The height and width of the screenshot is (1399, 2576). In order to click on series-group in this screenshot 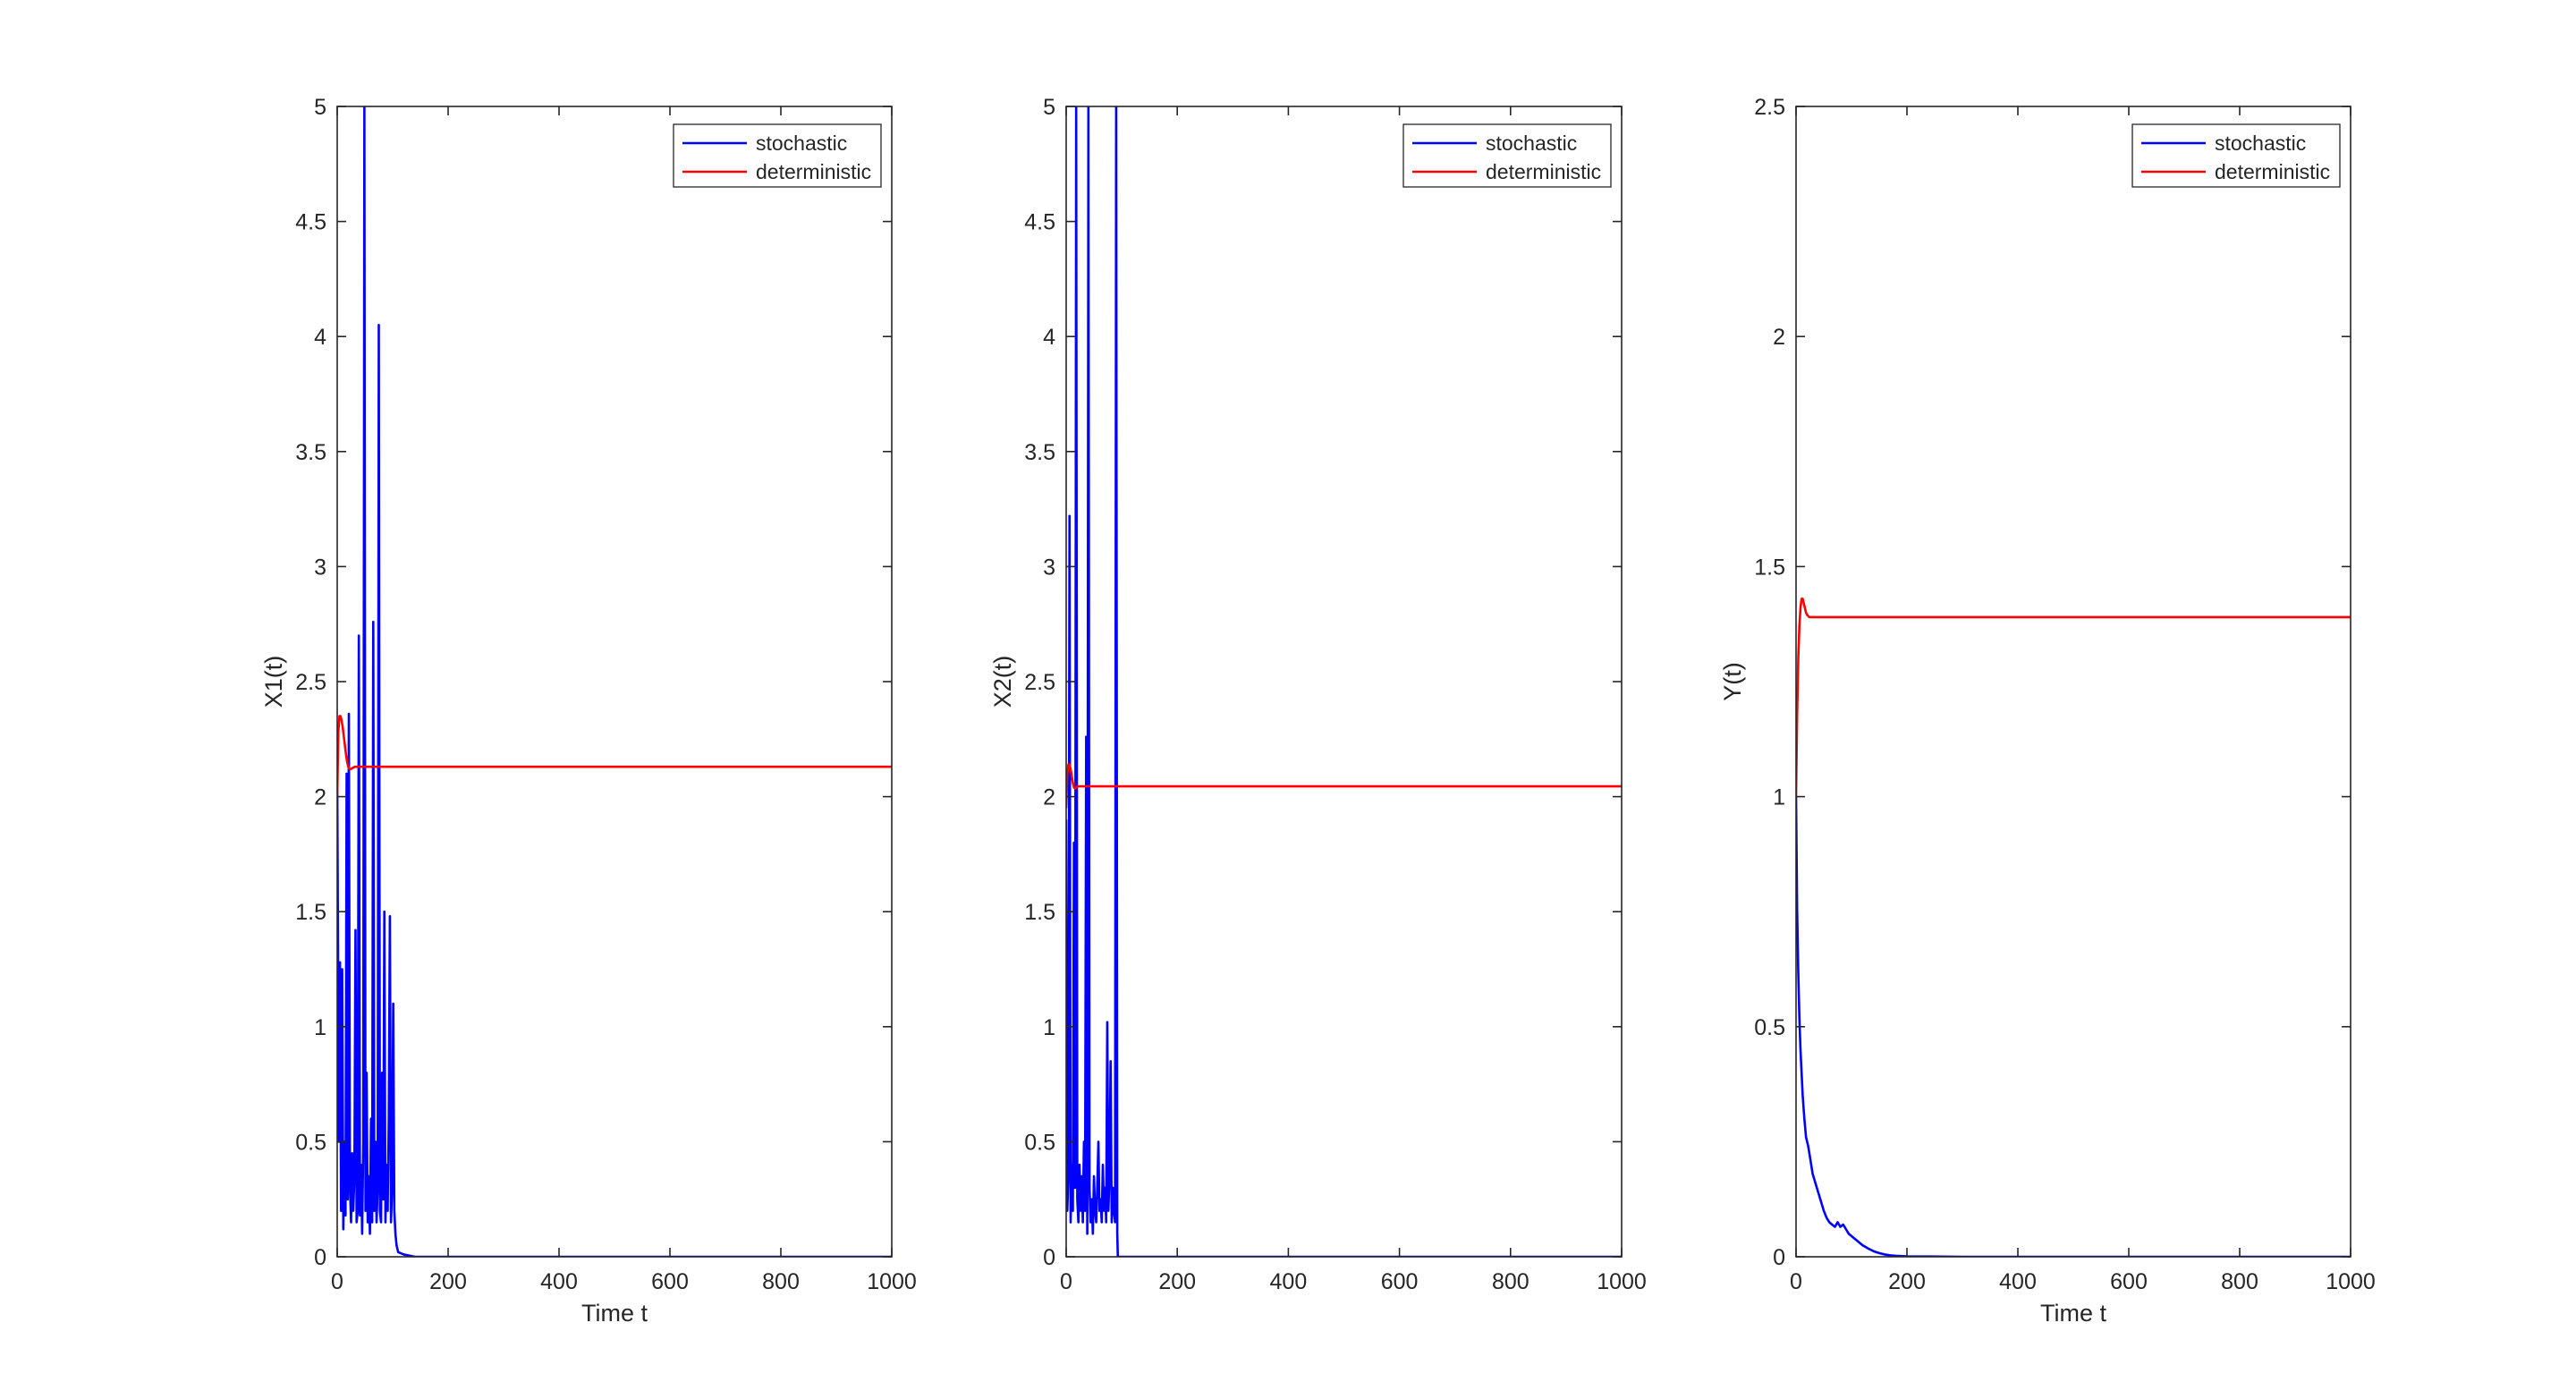, I will do `click(2073, 928)`.